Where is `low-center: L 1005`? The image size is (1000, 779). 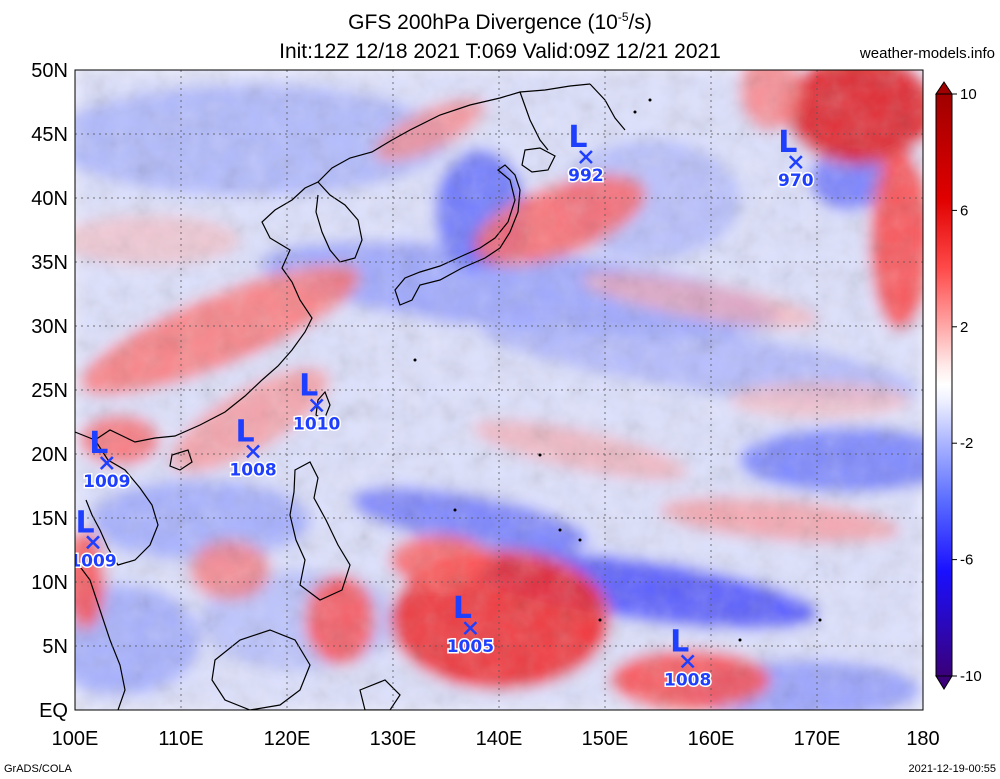 low-center: L 1005 is located at coordinates (470, 625).